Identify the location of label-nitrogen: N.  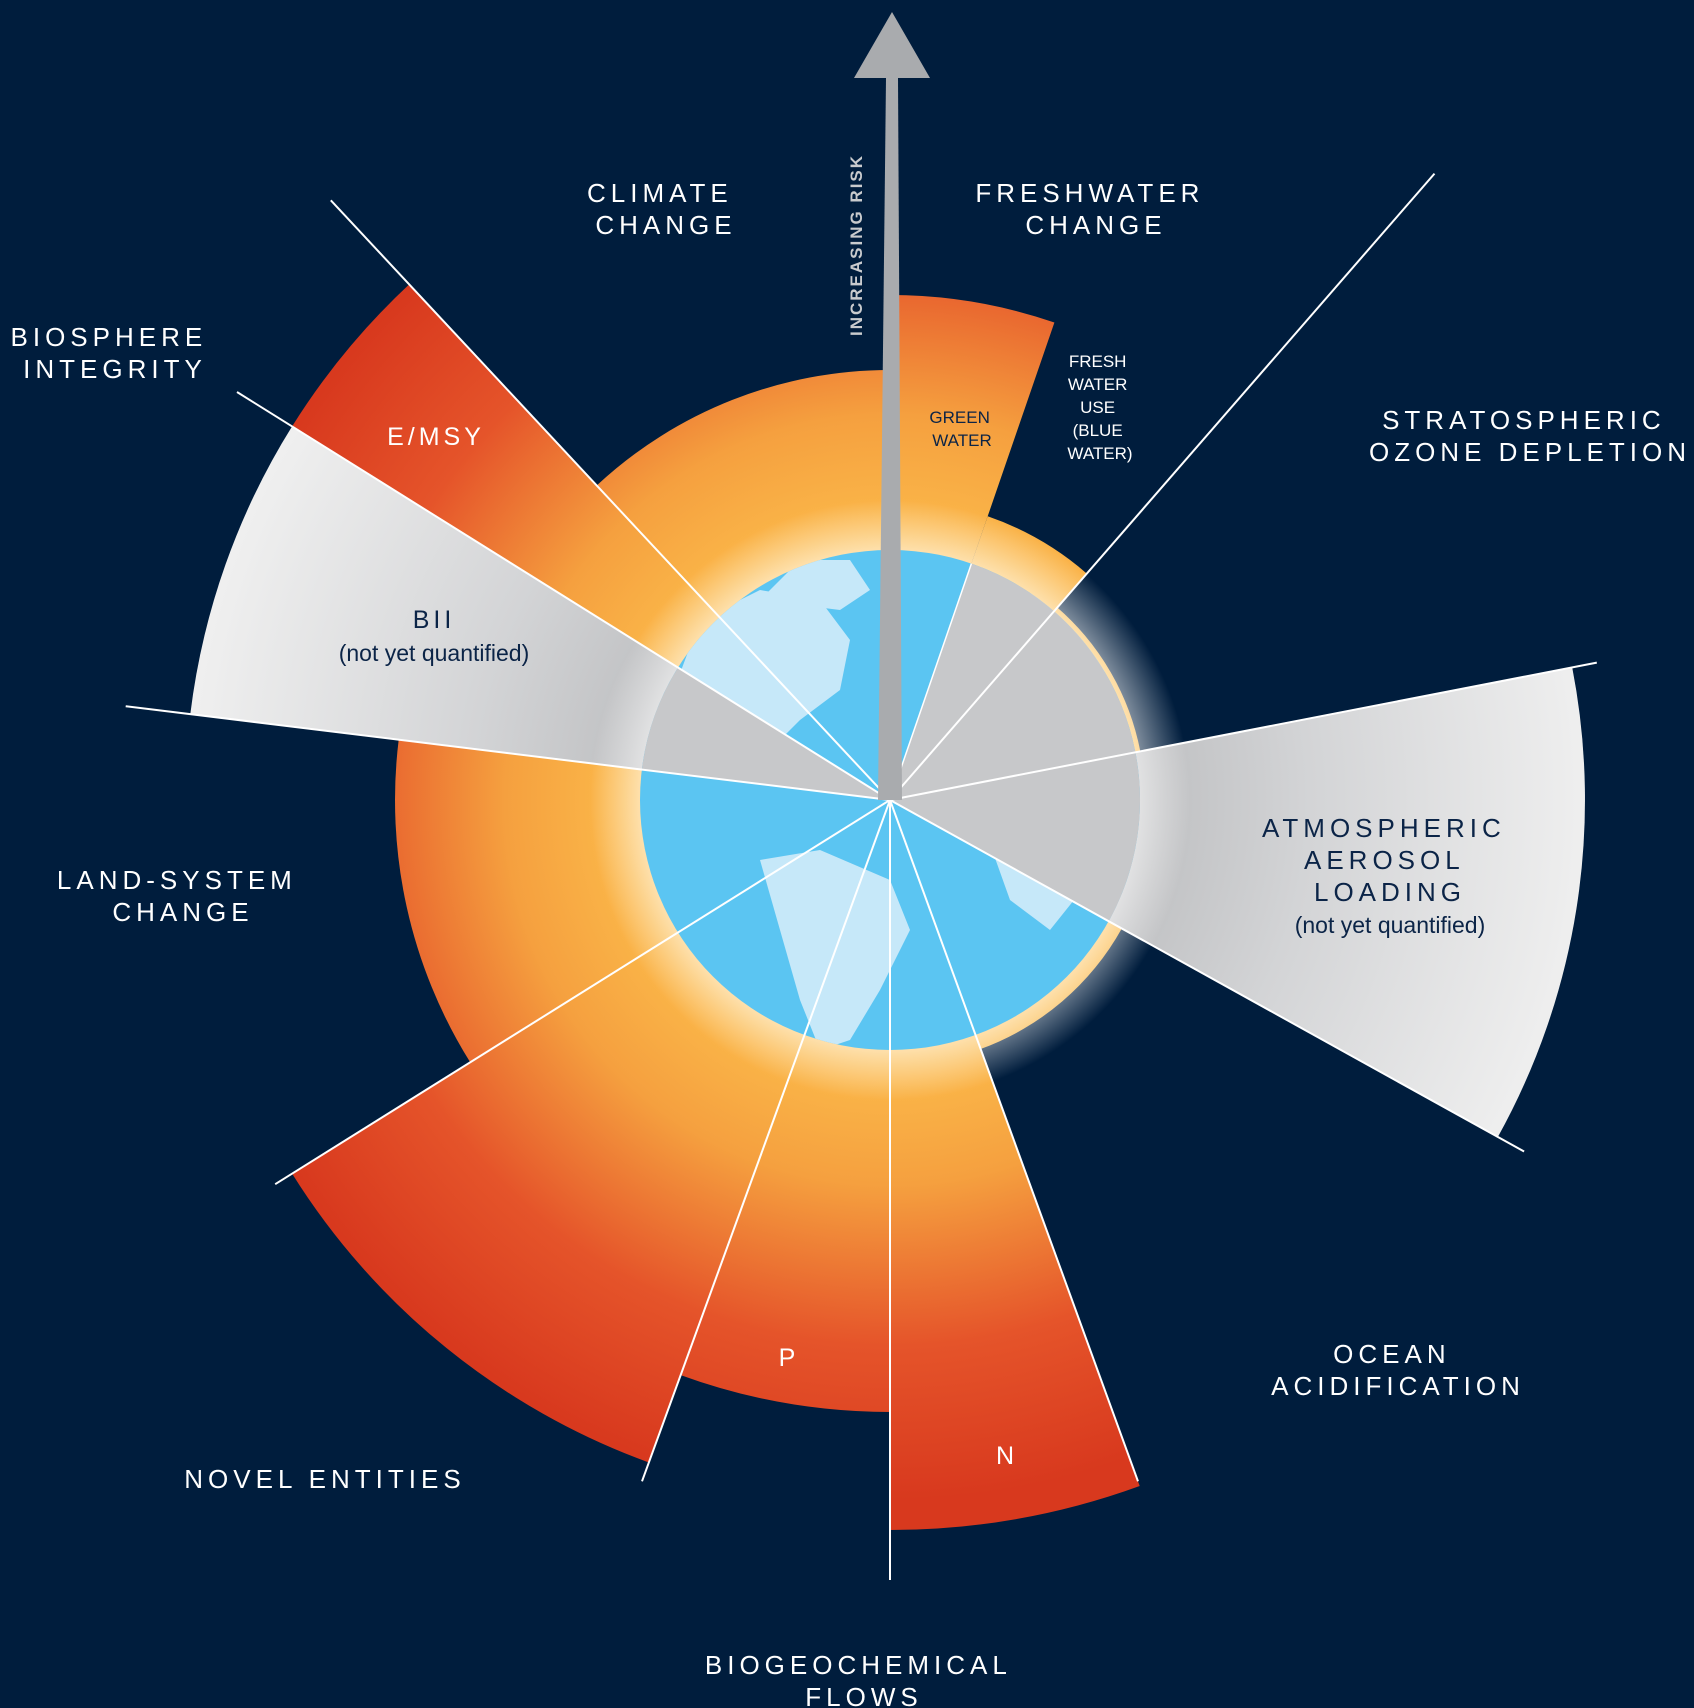
(1007, 1456).